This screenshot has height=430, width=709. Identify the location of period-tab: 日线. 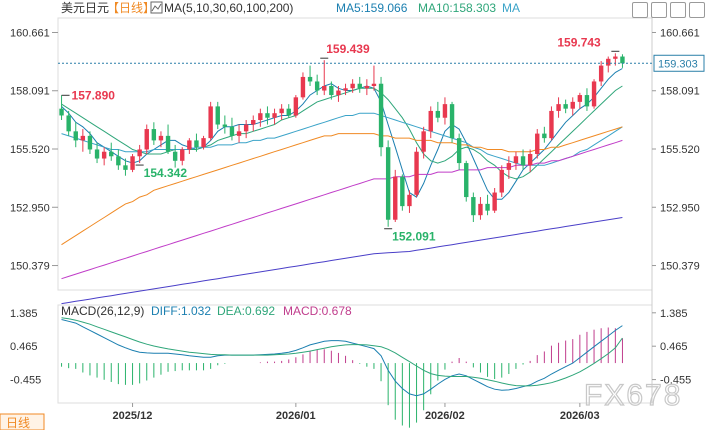
(22, 421).